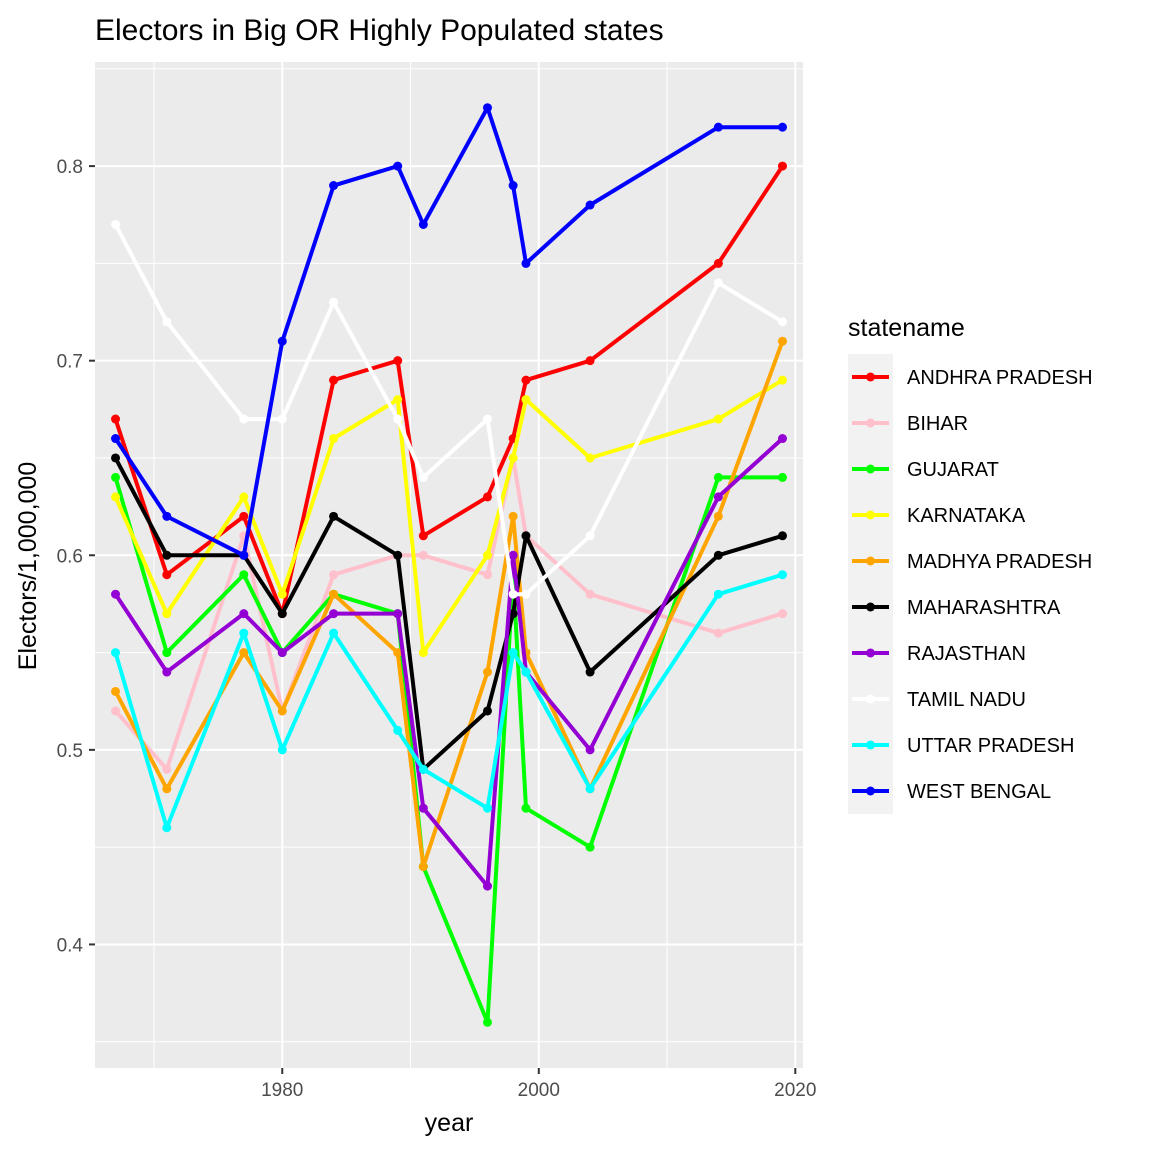  Describe the element at coordinates (966, 700) in the screenshot. I see `legend-label: TAMIL NADU` at that location.